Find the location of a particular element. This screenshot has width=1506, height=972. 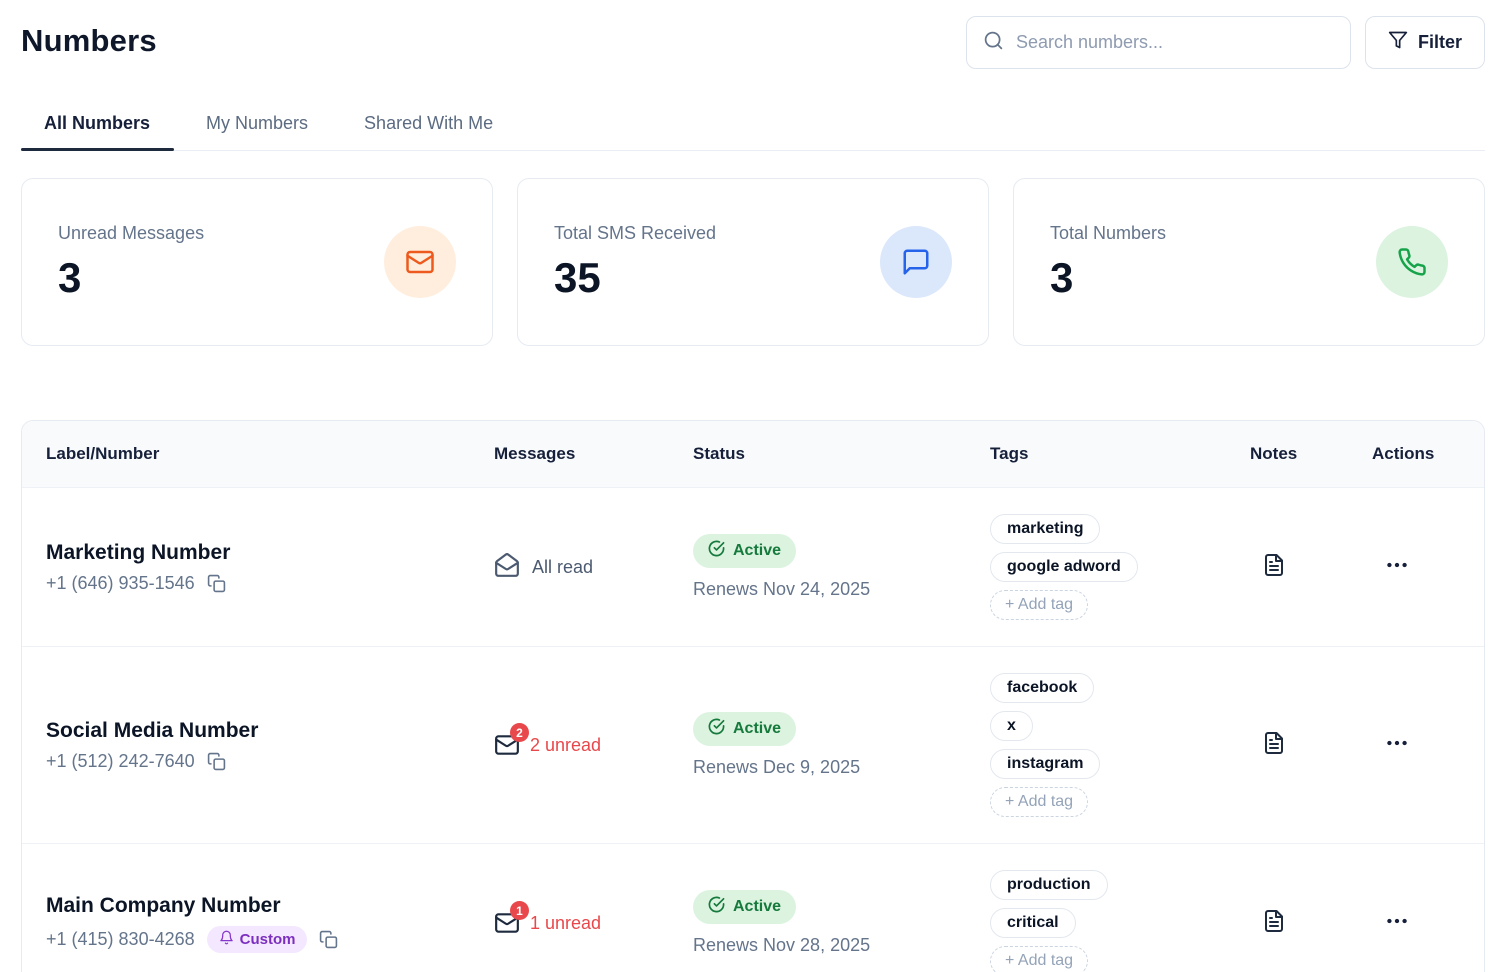

phone-number: +1 (415) 830-4268 is located at coordinates (120, 938).